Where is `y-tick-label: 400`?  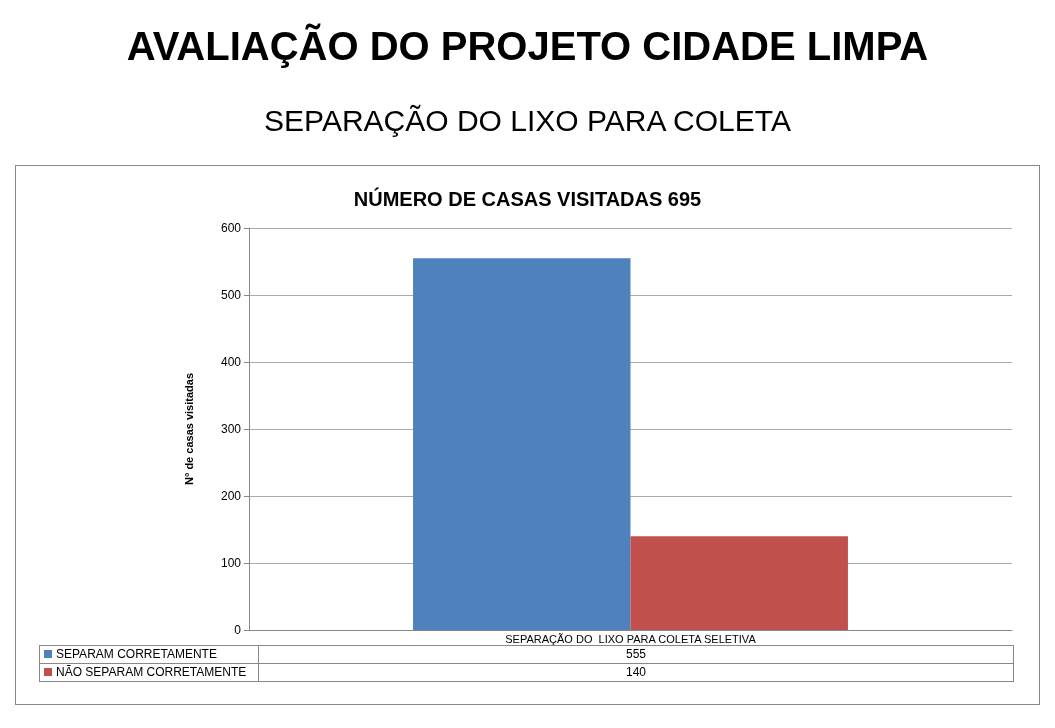 y-tick-label: 400 is located at coordinates (231, 362).